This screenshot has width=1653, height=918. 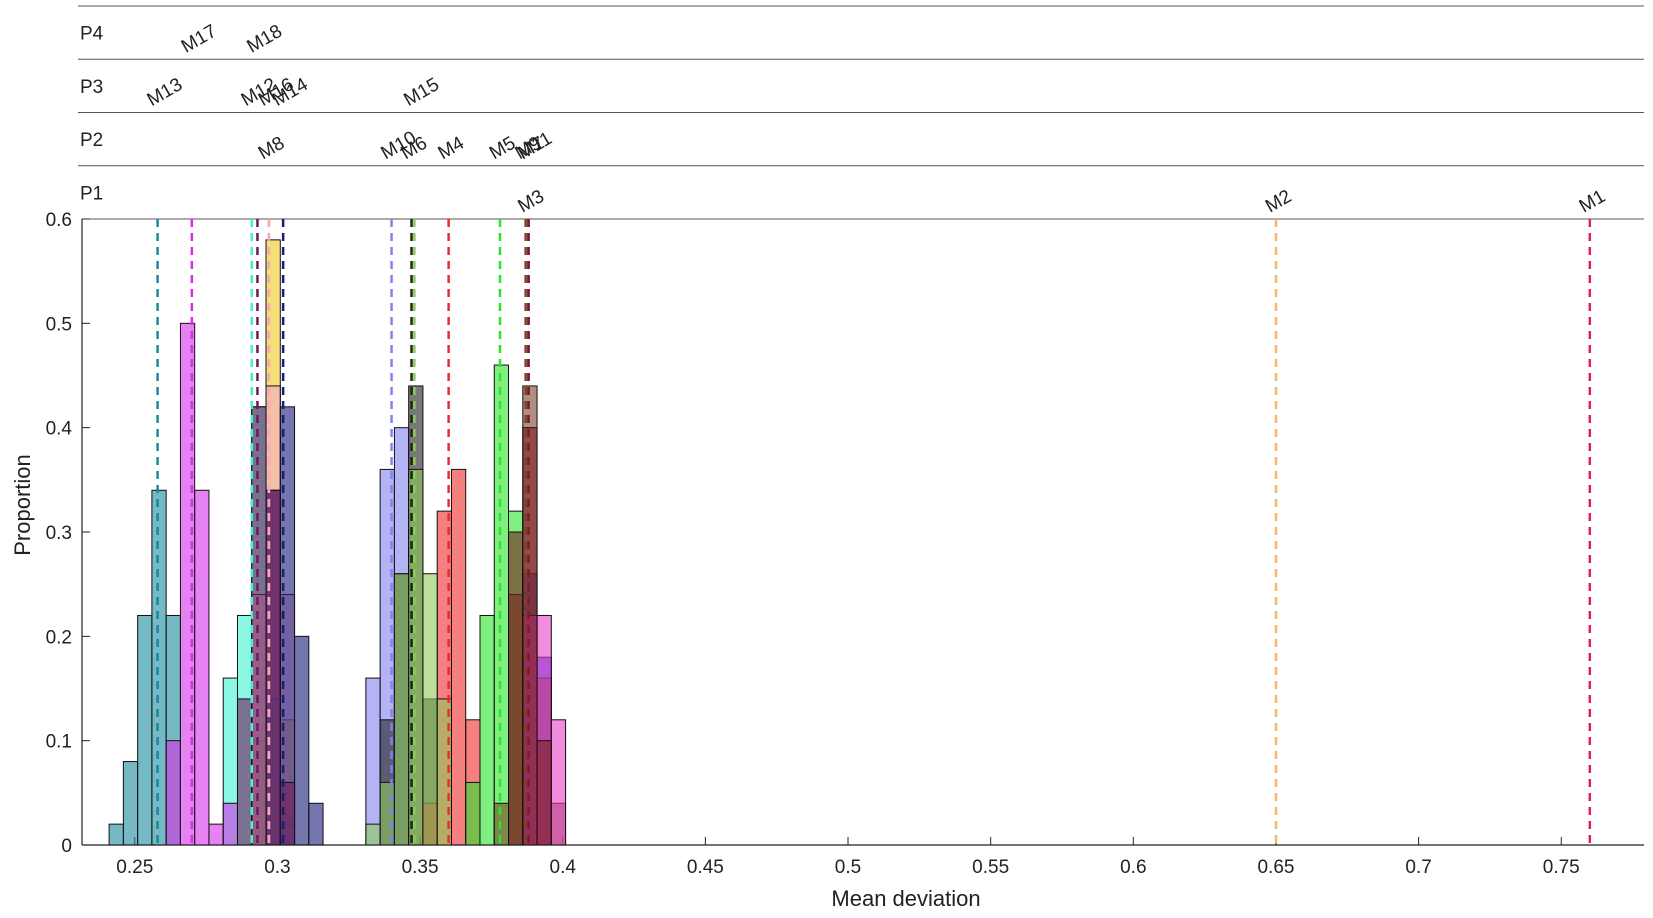 I want to click on panel-label: P2, so click(x=91, y=140).